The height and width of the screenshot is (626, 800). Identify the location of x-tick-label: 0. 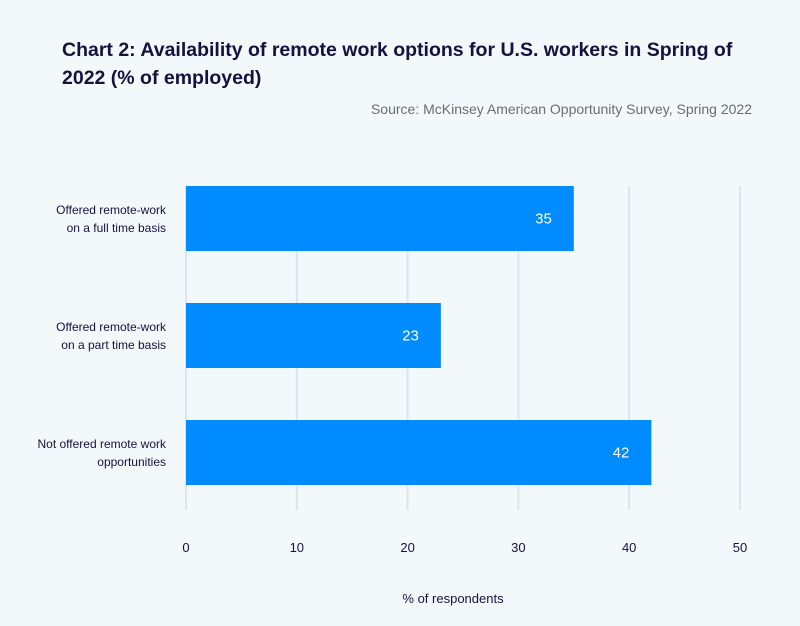
(185, 547).